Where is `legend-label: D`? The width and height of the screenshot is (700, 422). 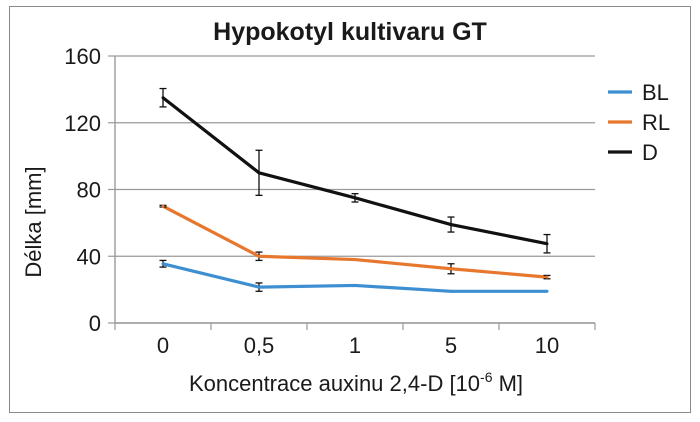 legend-label: D is located at coordinates (650, 152).